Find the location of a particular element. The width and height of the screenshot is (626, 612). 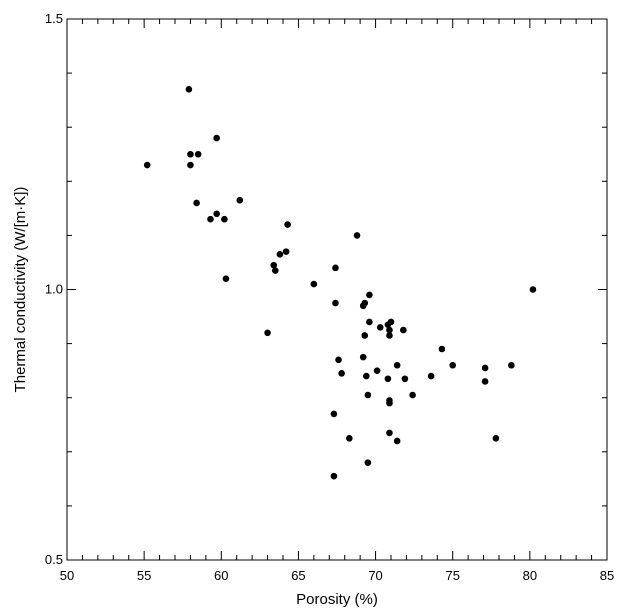

x-axis-label: Porosity (%) is located at coordinates (337, 599).